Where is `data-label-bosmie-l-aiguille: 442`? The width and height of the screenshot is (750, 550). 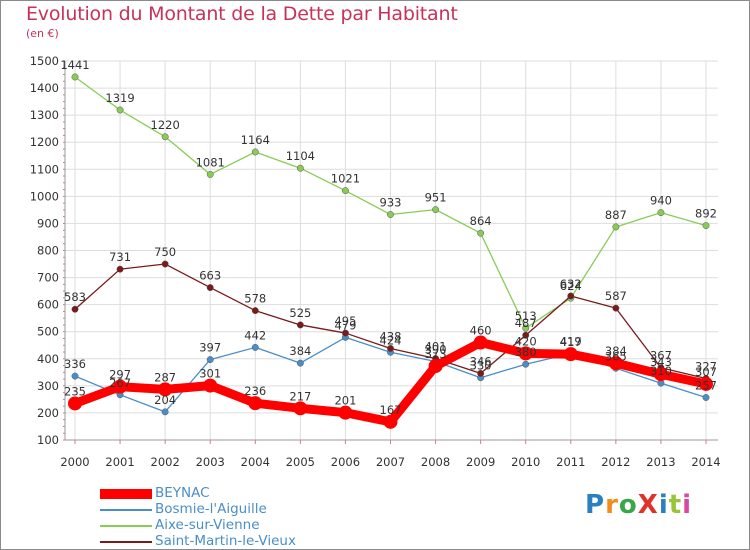
data-label-bosmie-l-aiguille: 442 is located at coordinates (255, 335).